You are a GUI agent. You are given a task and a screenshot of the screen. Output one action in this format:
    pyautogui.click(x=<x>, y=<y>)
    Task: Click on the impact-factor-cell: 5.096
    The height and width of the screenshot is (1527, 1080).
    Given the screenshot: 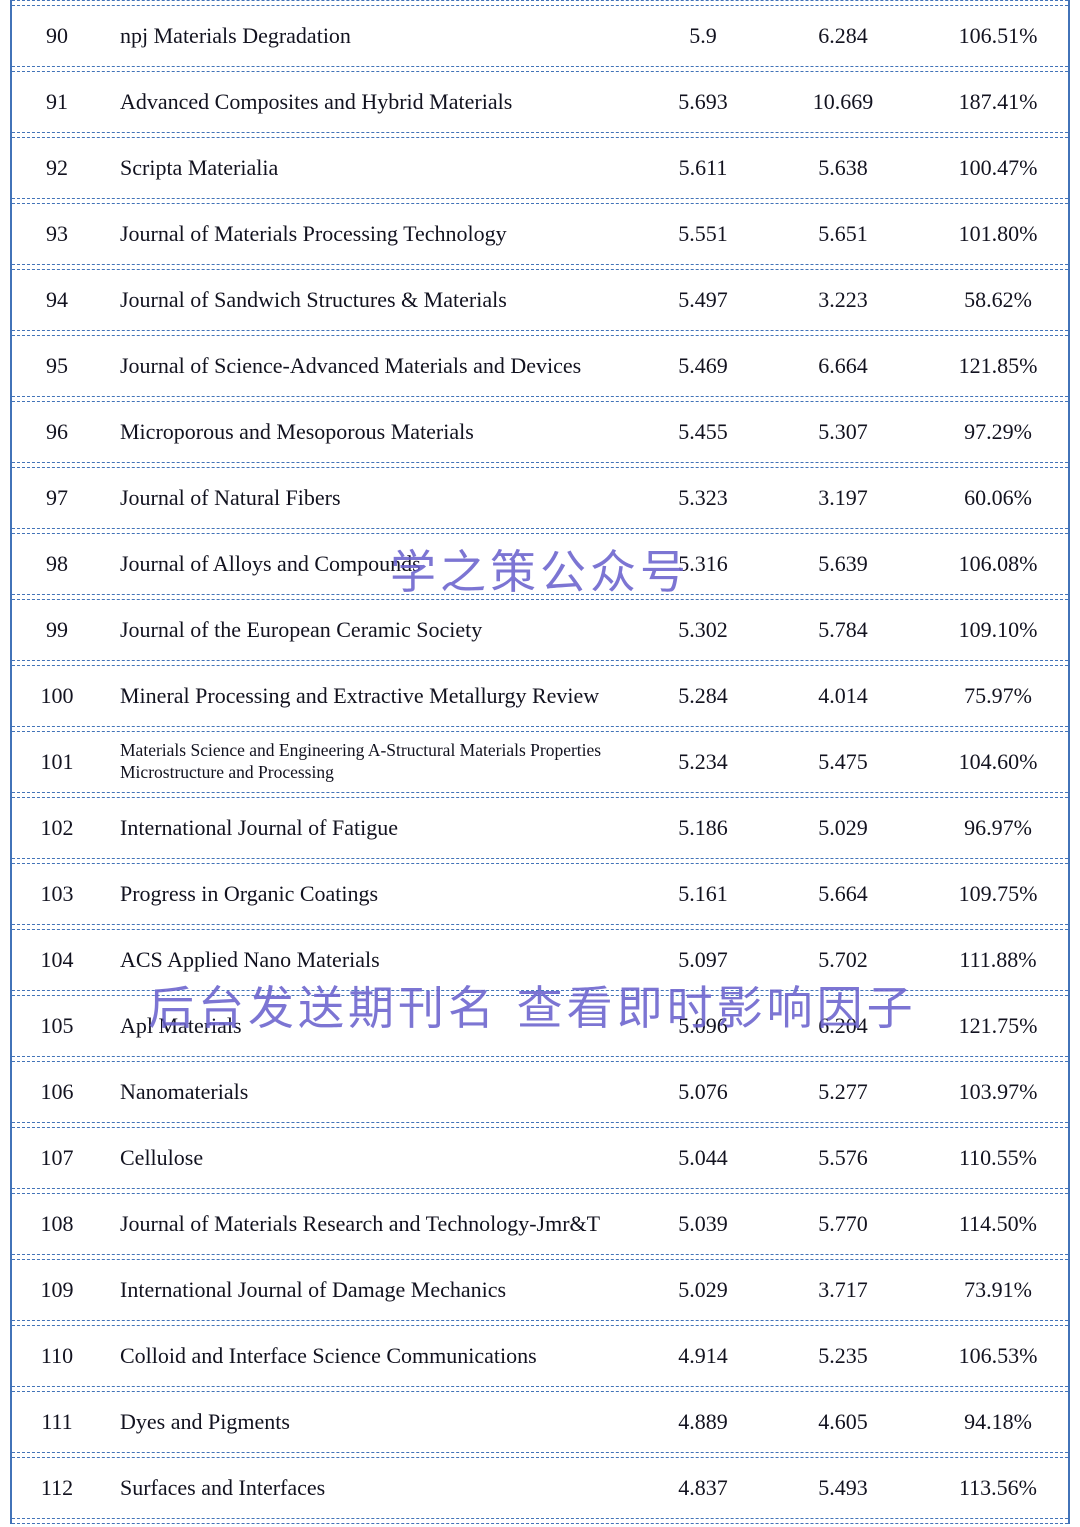 What is the action you would take?
    pyautogui.click(x=703, y=1026)
    